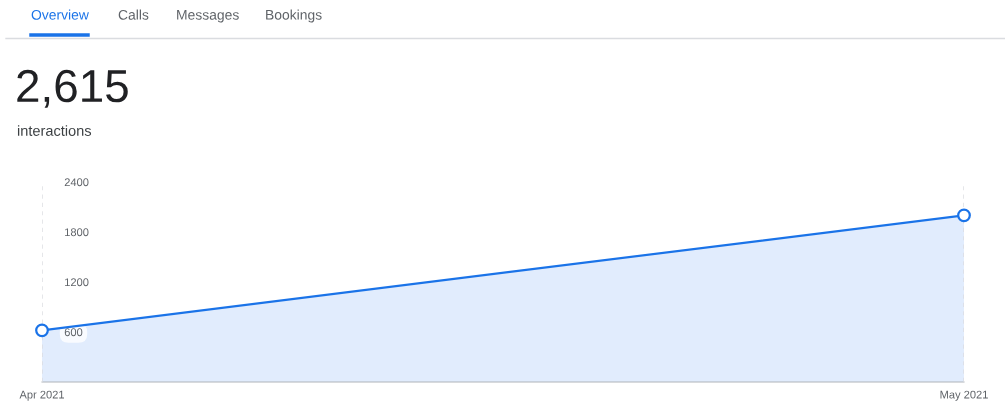 The image size is (1005, 403). What do you see at coordinates (42, 395) in the screenshot?
I see `x-tick-label: Apr 2021` at bounding box center [42, 395].